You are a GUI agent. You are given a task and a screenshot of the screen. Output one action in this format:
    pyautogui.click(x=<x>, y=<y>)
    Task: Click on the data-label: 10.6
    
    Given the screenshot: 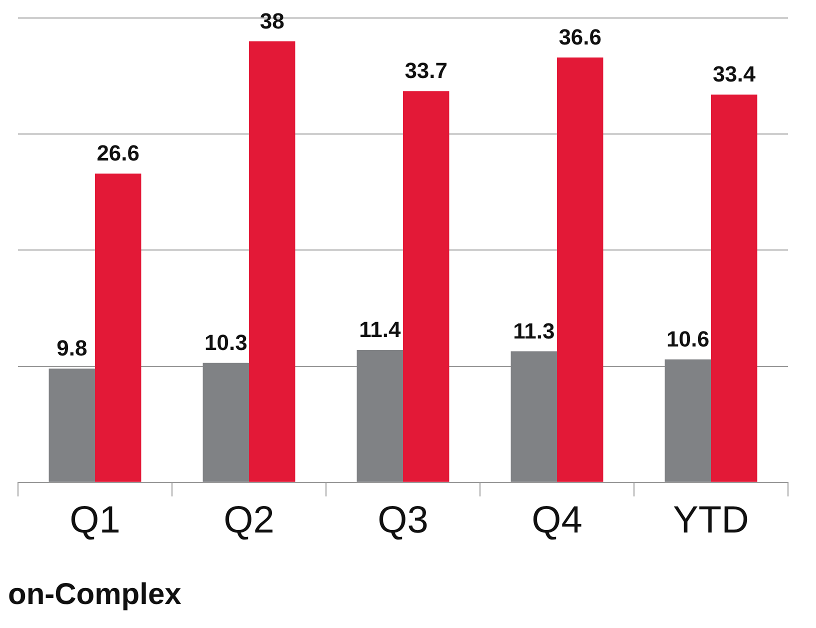 What is the action you would take?
    pyautogui.click(x=688, y=339)
    